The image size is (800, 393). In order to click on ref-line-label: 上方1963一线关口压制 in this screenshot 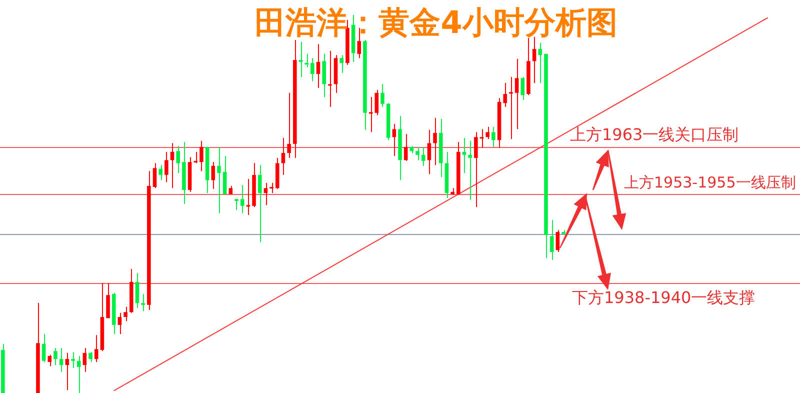, I will do `click(654, 134)`.